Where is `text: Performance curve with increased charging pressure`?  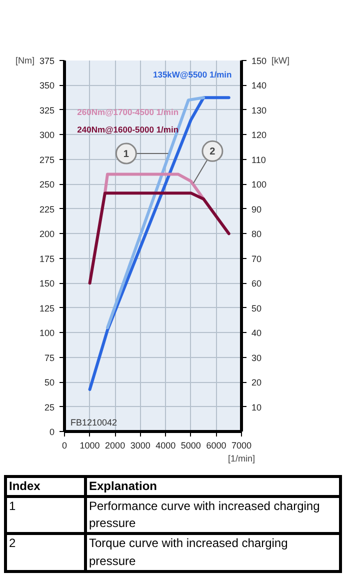 text: Performance curve with increased charging pressure is located at coordinates (213, 515).